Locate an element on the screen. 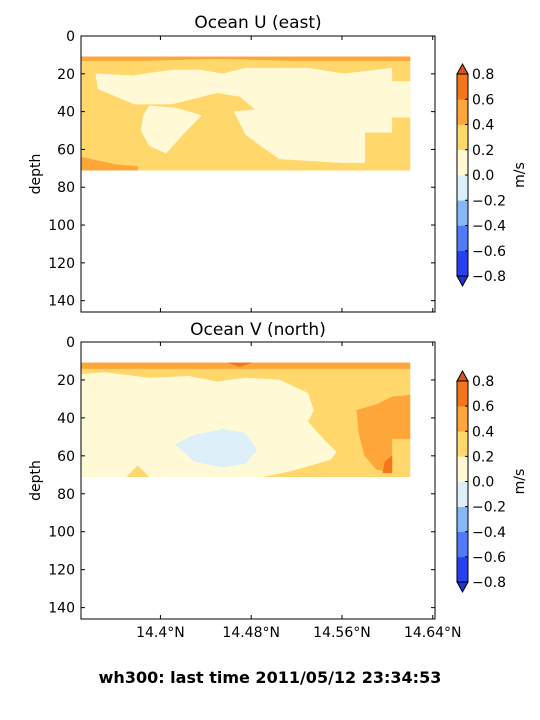  chart-title: Ocean U (east) is located at coordinates (257, 23).